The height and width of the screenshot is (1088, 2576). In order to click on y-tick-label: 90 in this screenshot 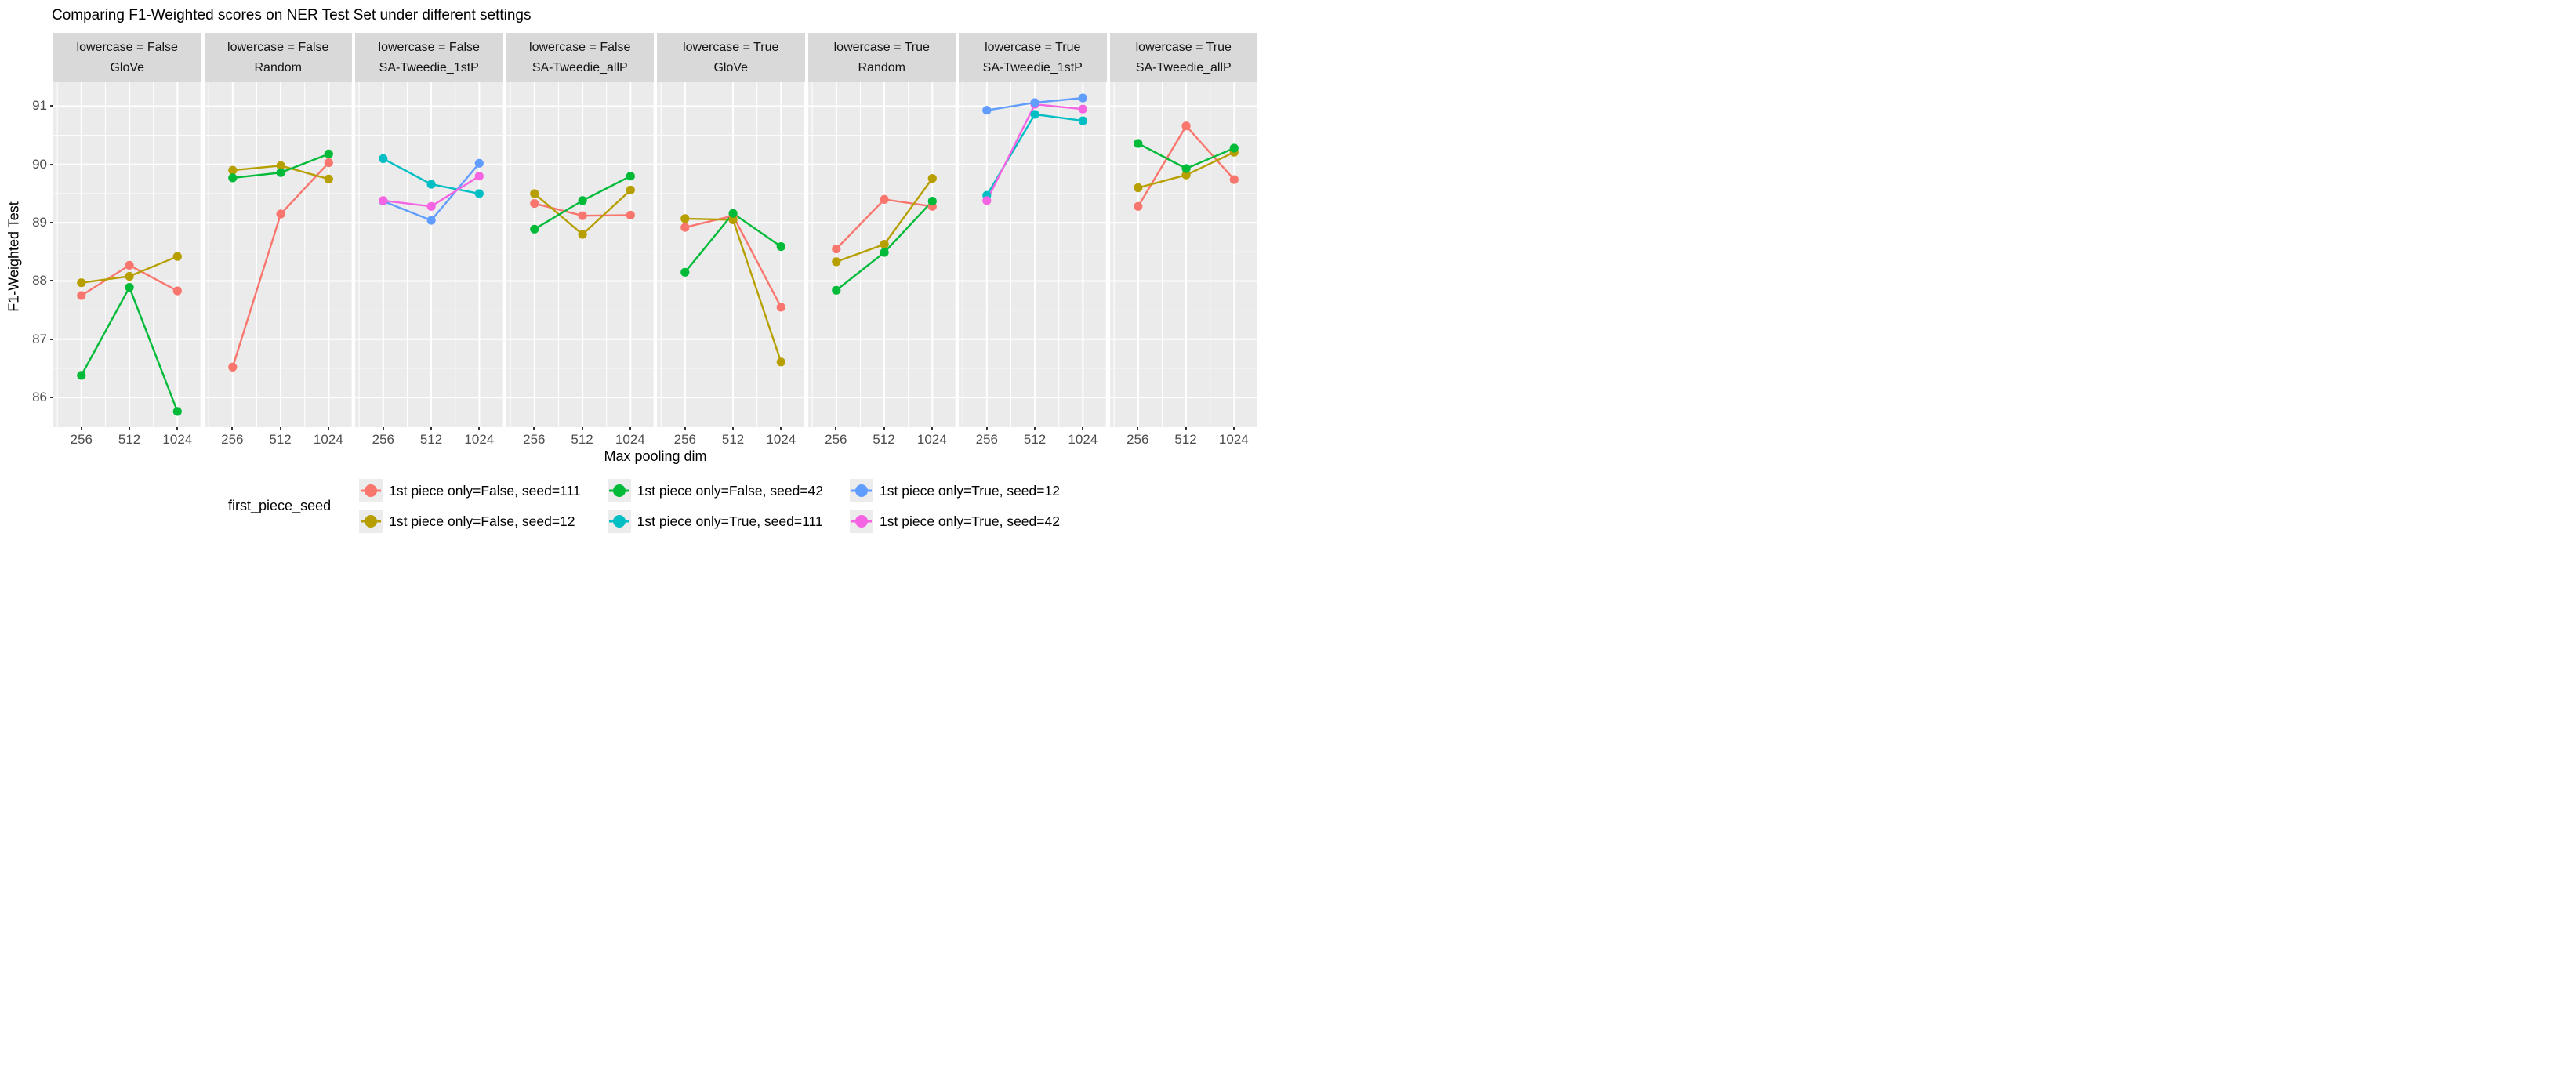, I will do `click(39, 164)`.